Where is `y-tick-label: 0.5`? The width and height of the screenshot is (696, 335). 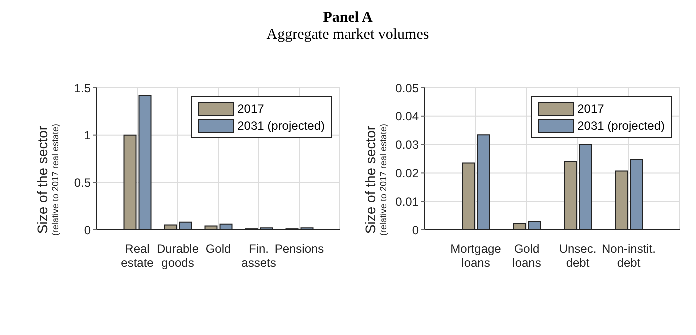 y-tick-label: 0.5 is located at coordinates (83, 183).